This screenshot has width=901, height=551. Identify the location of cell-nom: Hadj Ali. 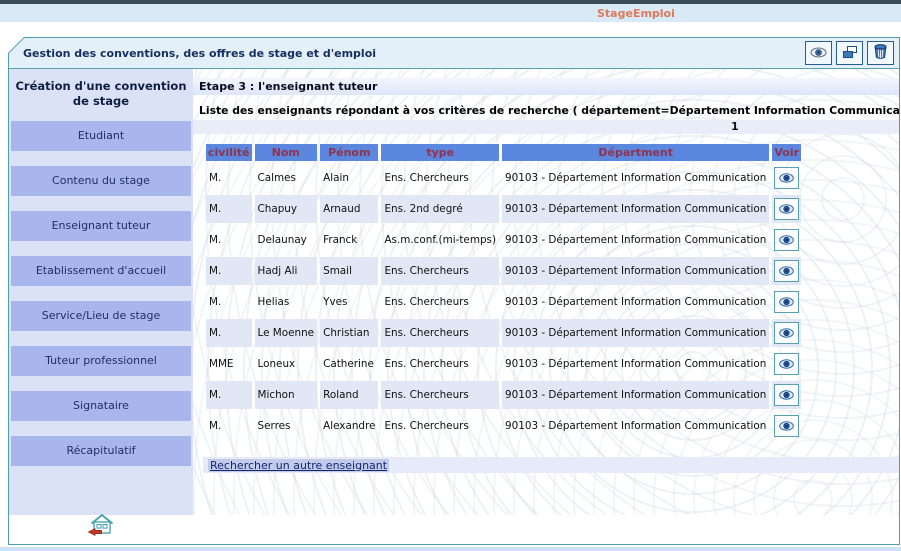
(286, 271).